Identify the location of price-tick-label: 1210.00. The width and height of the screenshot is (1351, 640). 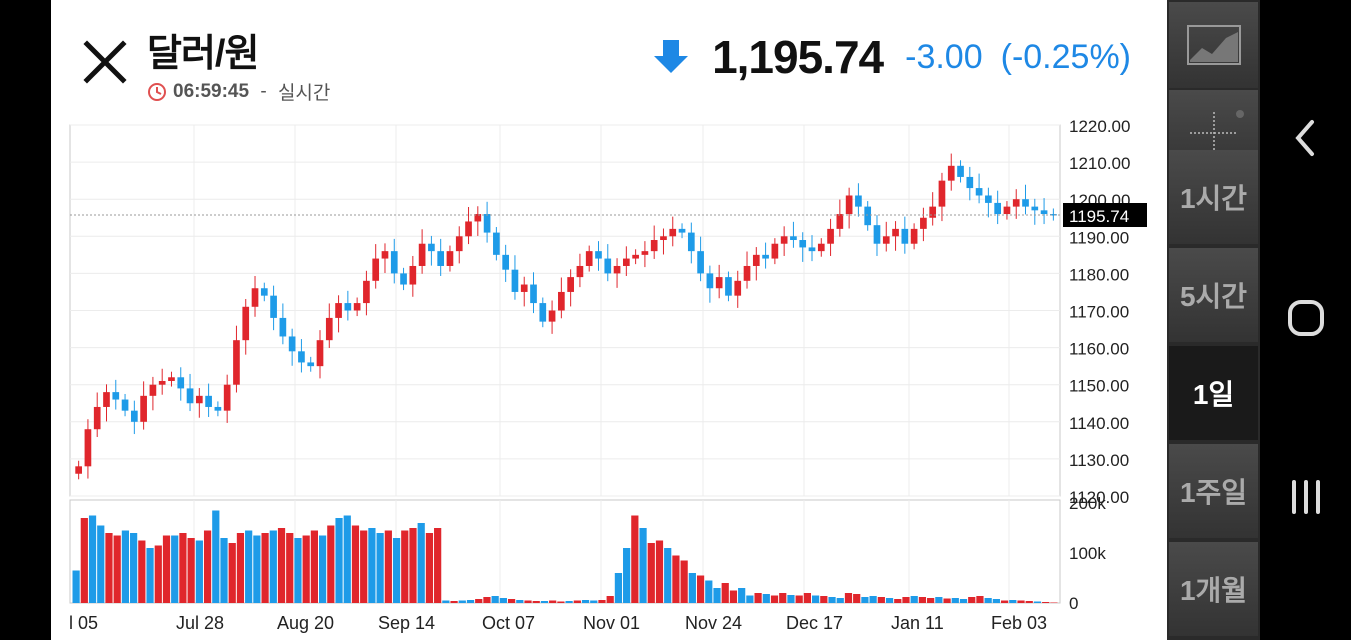
(1099, 163).